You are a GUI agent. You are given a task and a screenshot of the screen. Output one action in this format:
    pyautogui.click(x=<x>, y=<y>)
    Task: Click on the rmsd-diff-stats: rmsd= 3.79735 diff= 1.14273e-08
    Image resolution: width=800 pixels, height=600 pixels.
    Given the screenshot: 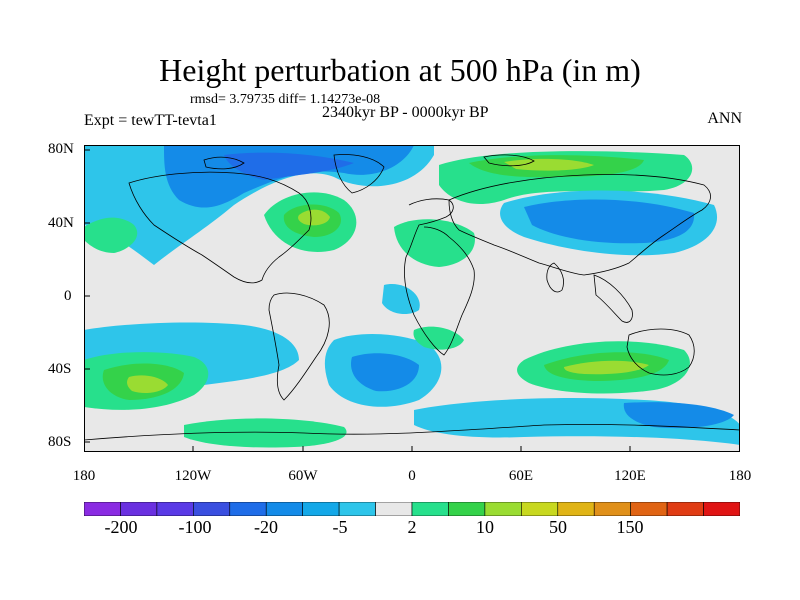 What is the action you would take?
    pyautogui.click(x=285, y=99)
    